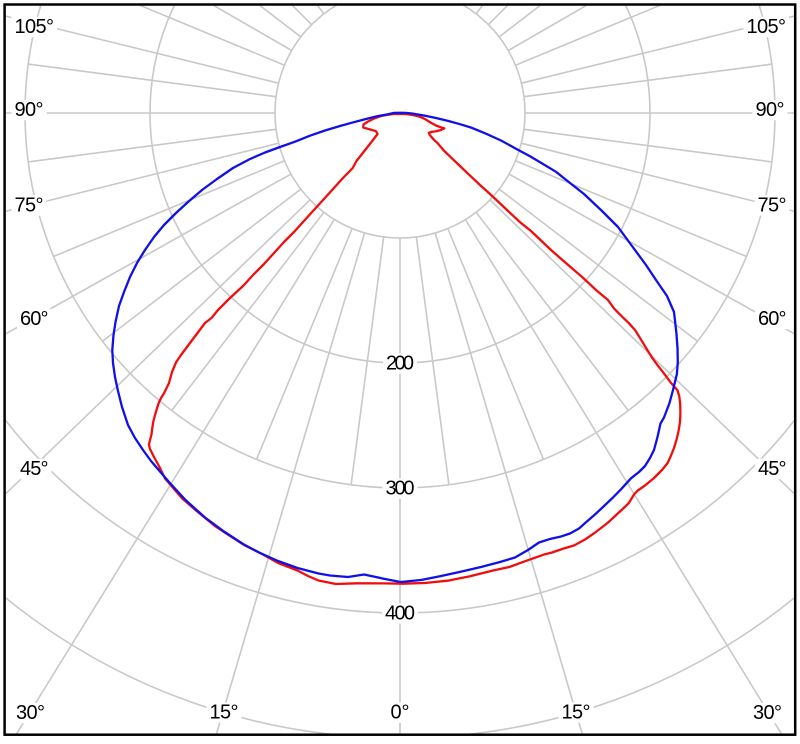 The width and height of the screenshot is (800, 744). I want to click on svg-text: 300, so click(400, 489).